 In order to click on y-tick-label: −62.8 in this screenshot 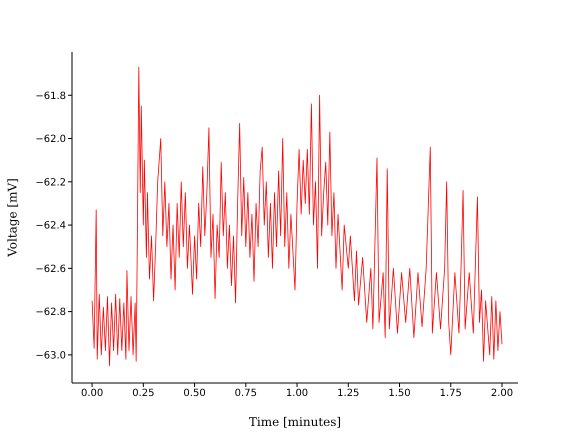, I will do `click(50, 312)`.